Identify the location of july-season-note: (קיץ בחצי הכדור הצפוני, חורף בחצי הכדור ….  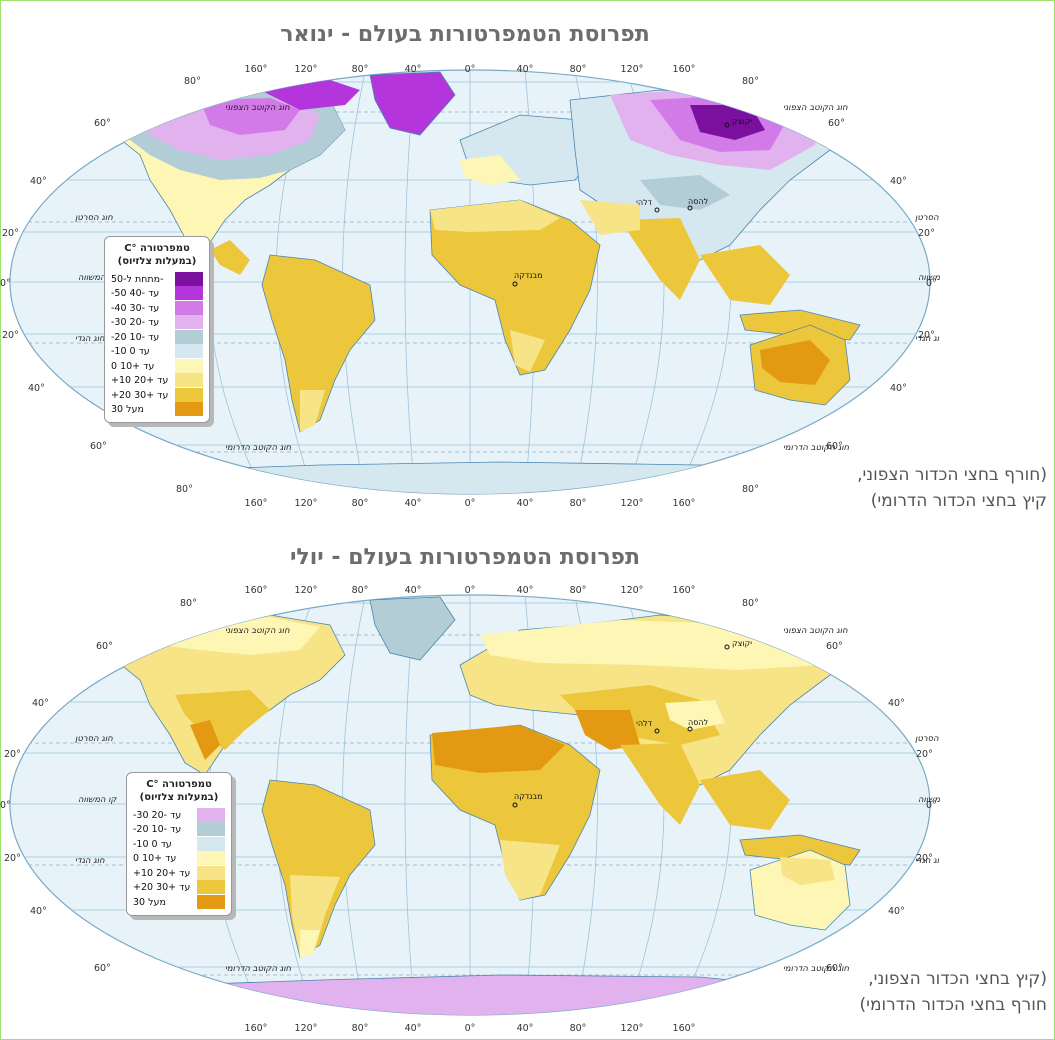
(953, 992).